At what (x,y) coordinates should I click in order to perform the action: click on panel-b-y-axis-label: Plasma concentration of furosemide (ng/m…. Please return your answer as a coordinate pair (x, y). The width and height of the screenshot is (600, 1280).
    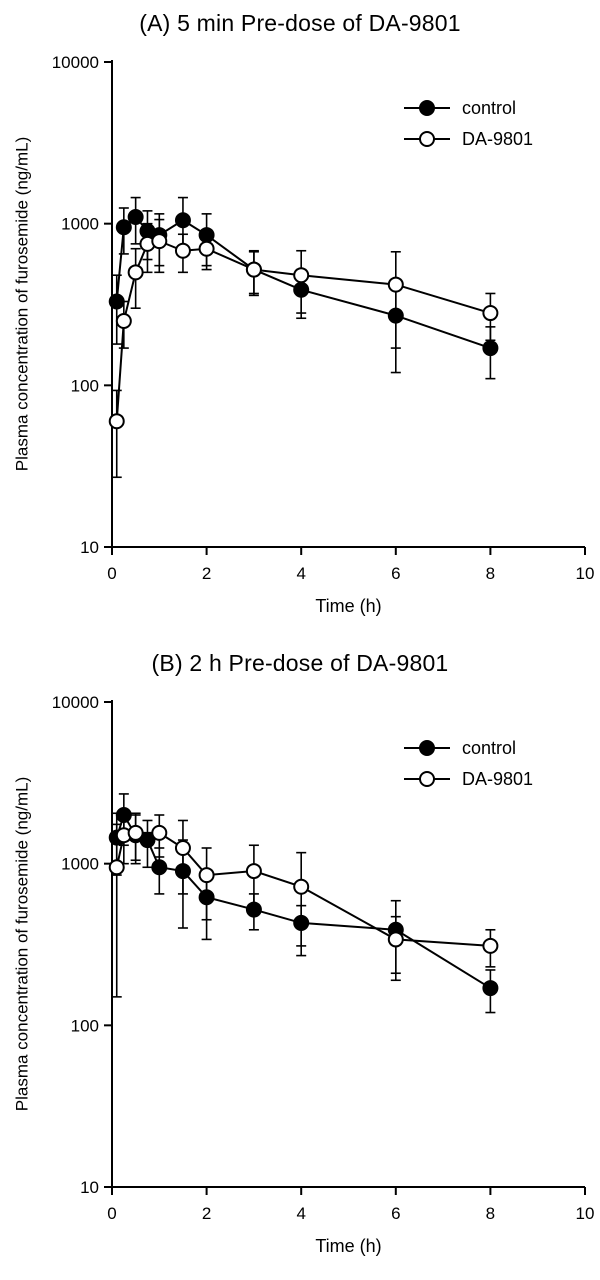
    Looking at the image, I should click on (22, 944).